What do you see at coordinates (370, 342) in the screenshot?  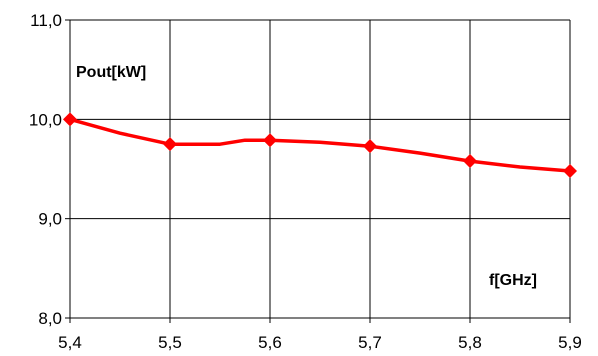 I see `x-tick-label: 5,7` at bounding box center [370, 342].